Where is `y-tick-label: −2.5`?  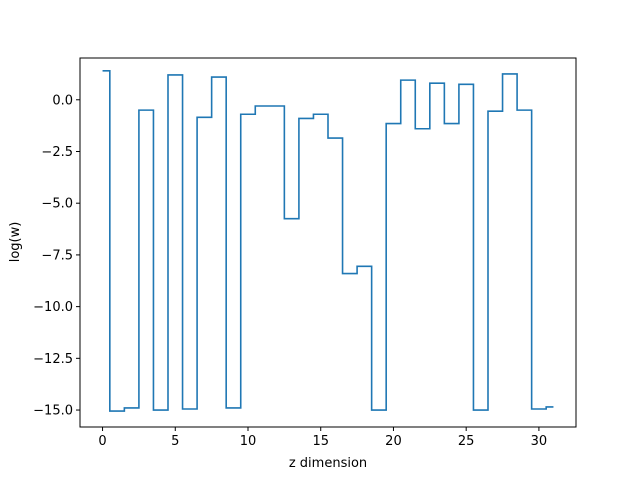 y-tick-label: −2.5 is located at coordinates (57, 152).